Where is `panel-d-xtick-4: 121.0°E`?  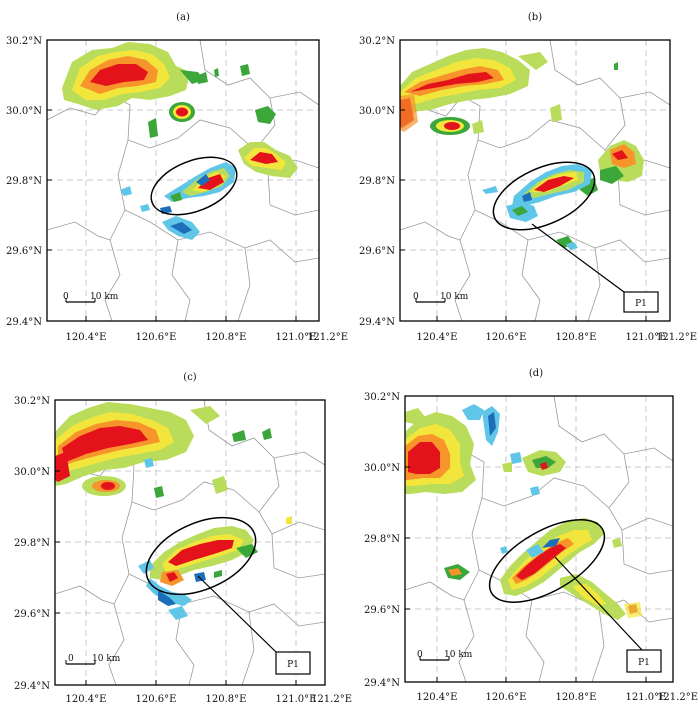
panel-d-xtick-4: 121.0°E is located at coordinates (646, 697).